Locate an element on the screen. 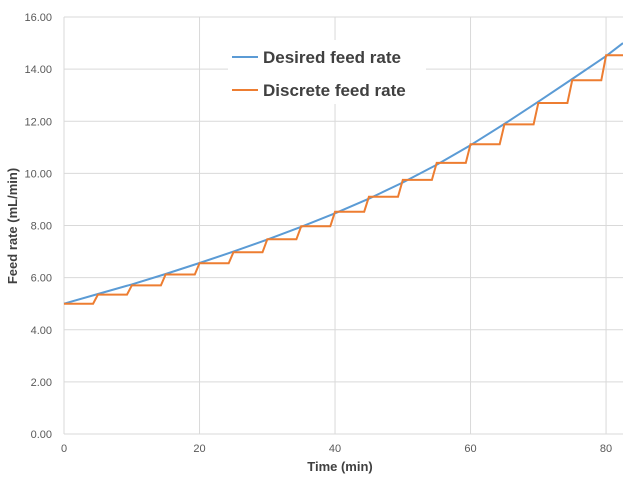  x-tick-label: 20 is located at coordinates (199, 449).